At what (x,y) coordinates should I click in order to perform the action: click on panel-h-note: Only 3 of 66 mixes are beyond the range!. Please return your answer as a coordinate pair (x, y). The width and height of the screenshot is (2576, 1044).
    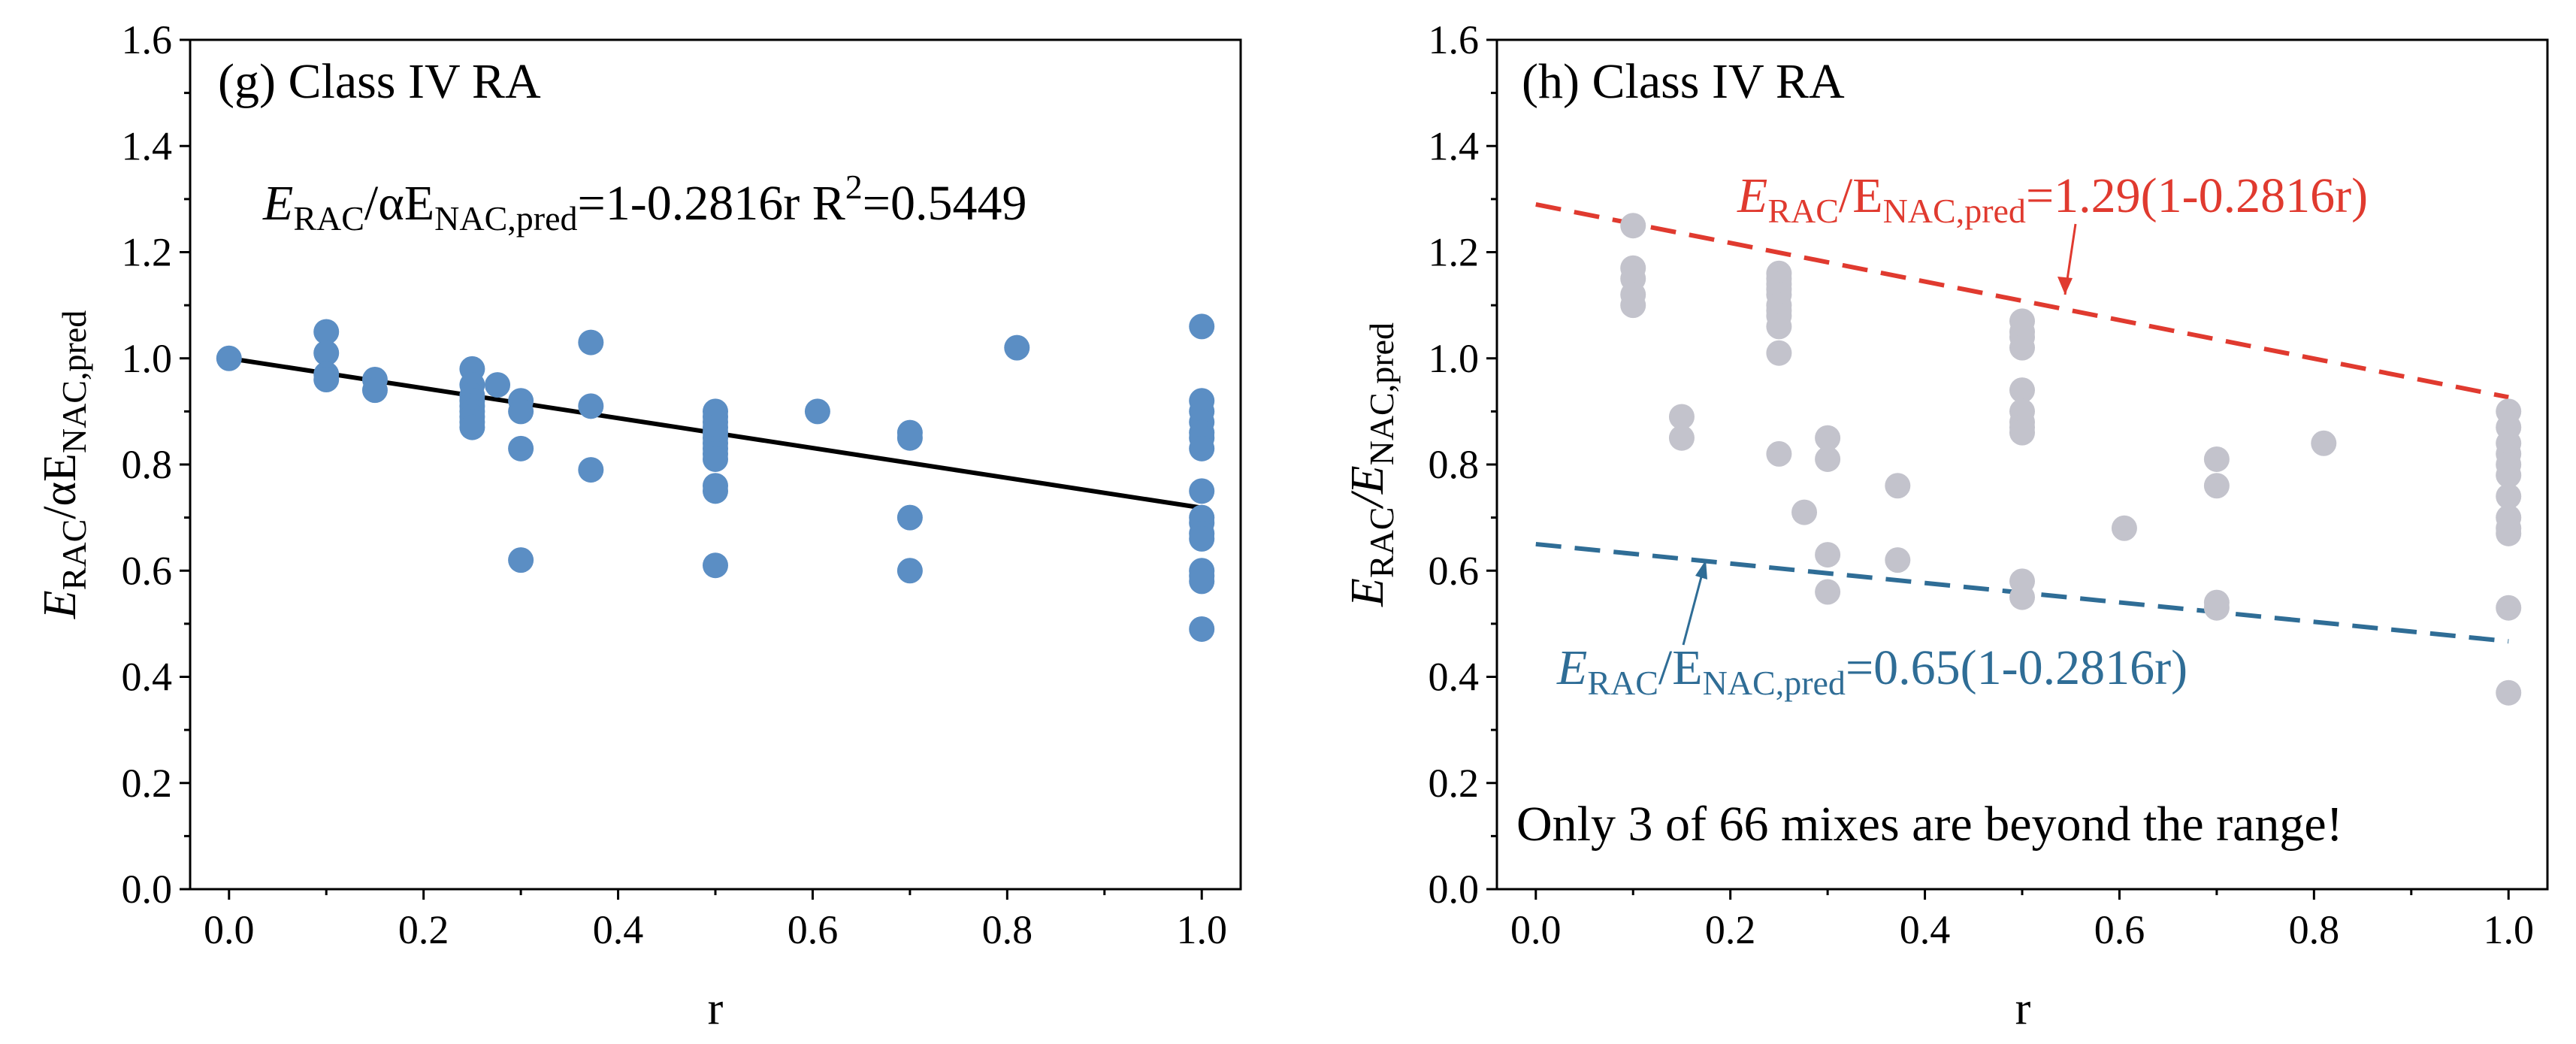
    Looking at the image, I should click on (1929, 825).